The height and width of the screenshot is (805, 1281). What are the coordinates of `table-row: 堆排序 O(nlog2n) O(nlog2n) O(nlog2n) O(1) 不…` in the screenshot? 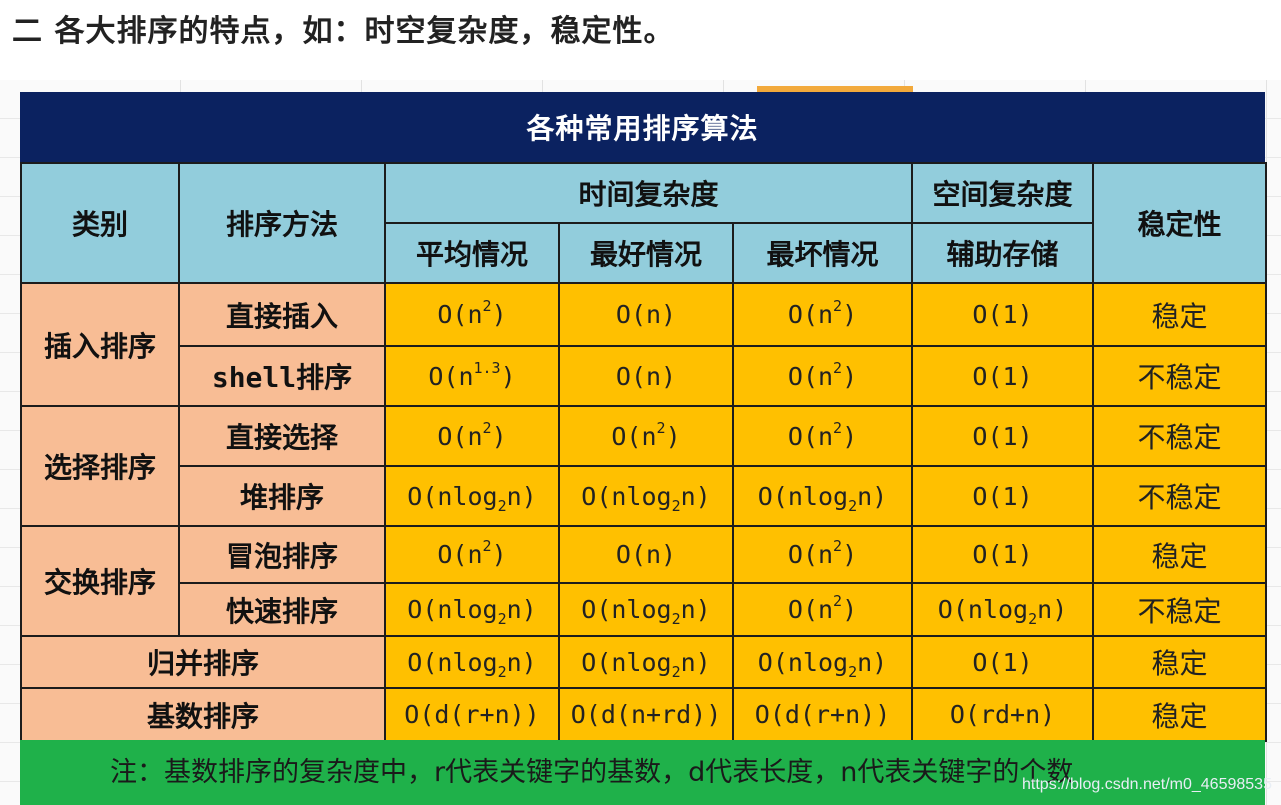 It's located at (644, 496).